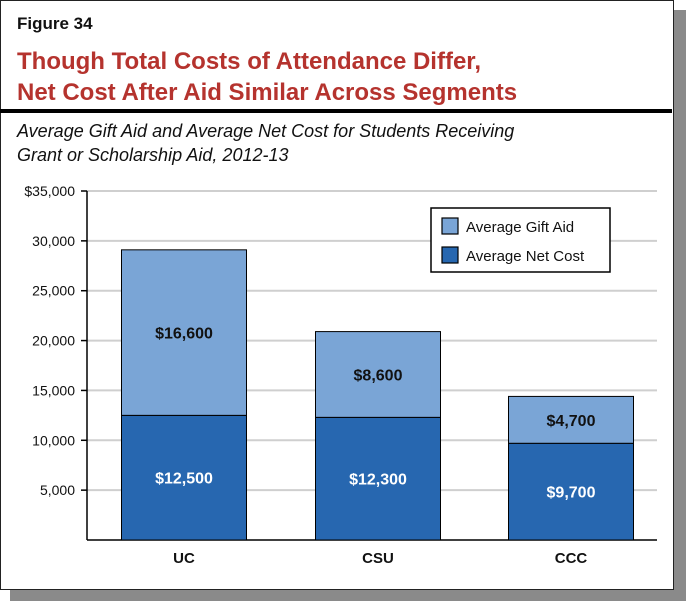 Image resolution: width=686 pixels, height=601 pixels. I want to click on data-label: $12,500, so click(184, 479).